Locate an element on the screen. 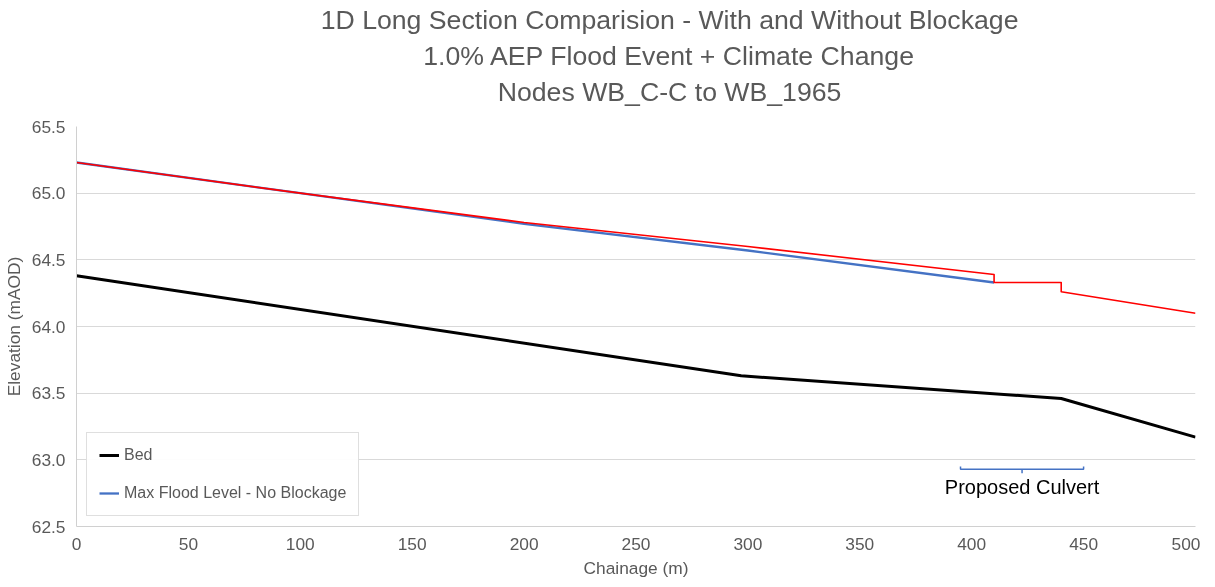 The image size is (1215, 587). y-tick-label: 62.5 is located at coordinates (48, 526).